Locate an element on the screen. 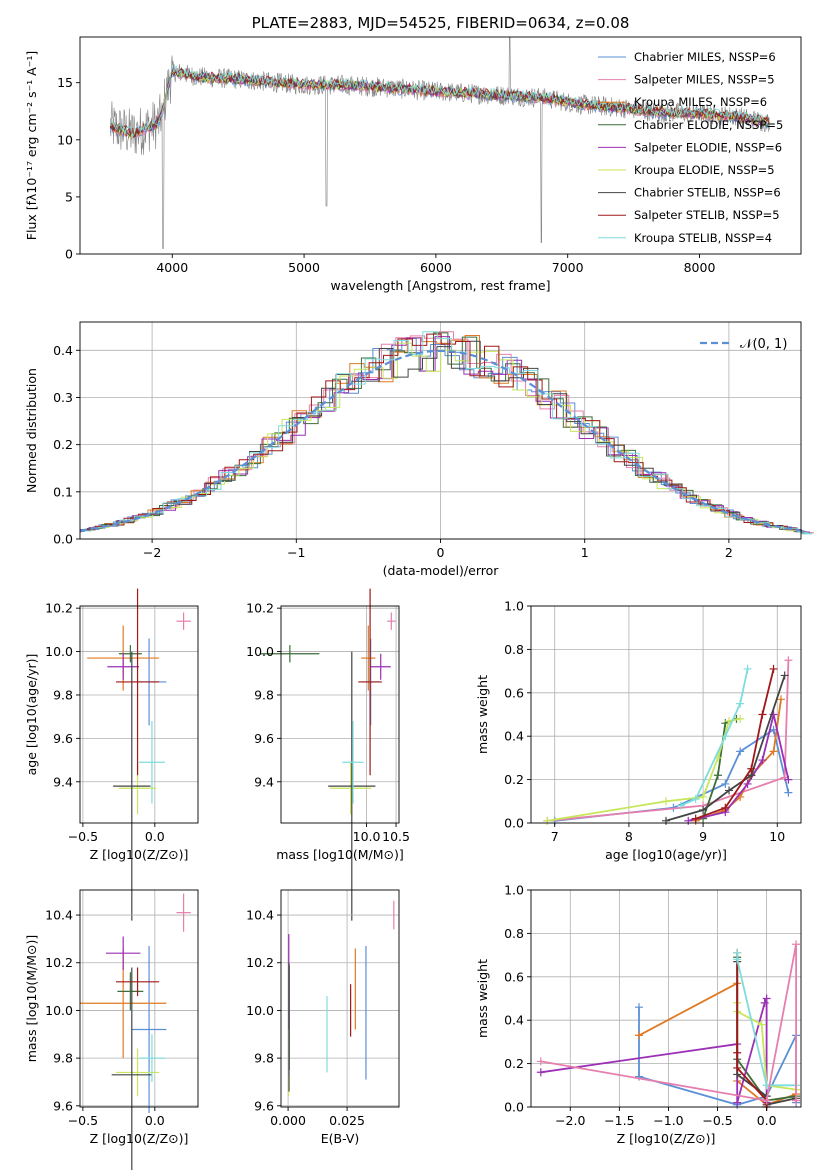 Image resolution: width=819 pixels, height=1170 pixels. model-spectrum is located at coordinates (439, 102).